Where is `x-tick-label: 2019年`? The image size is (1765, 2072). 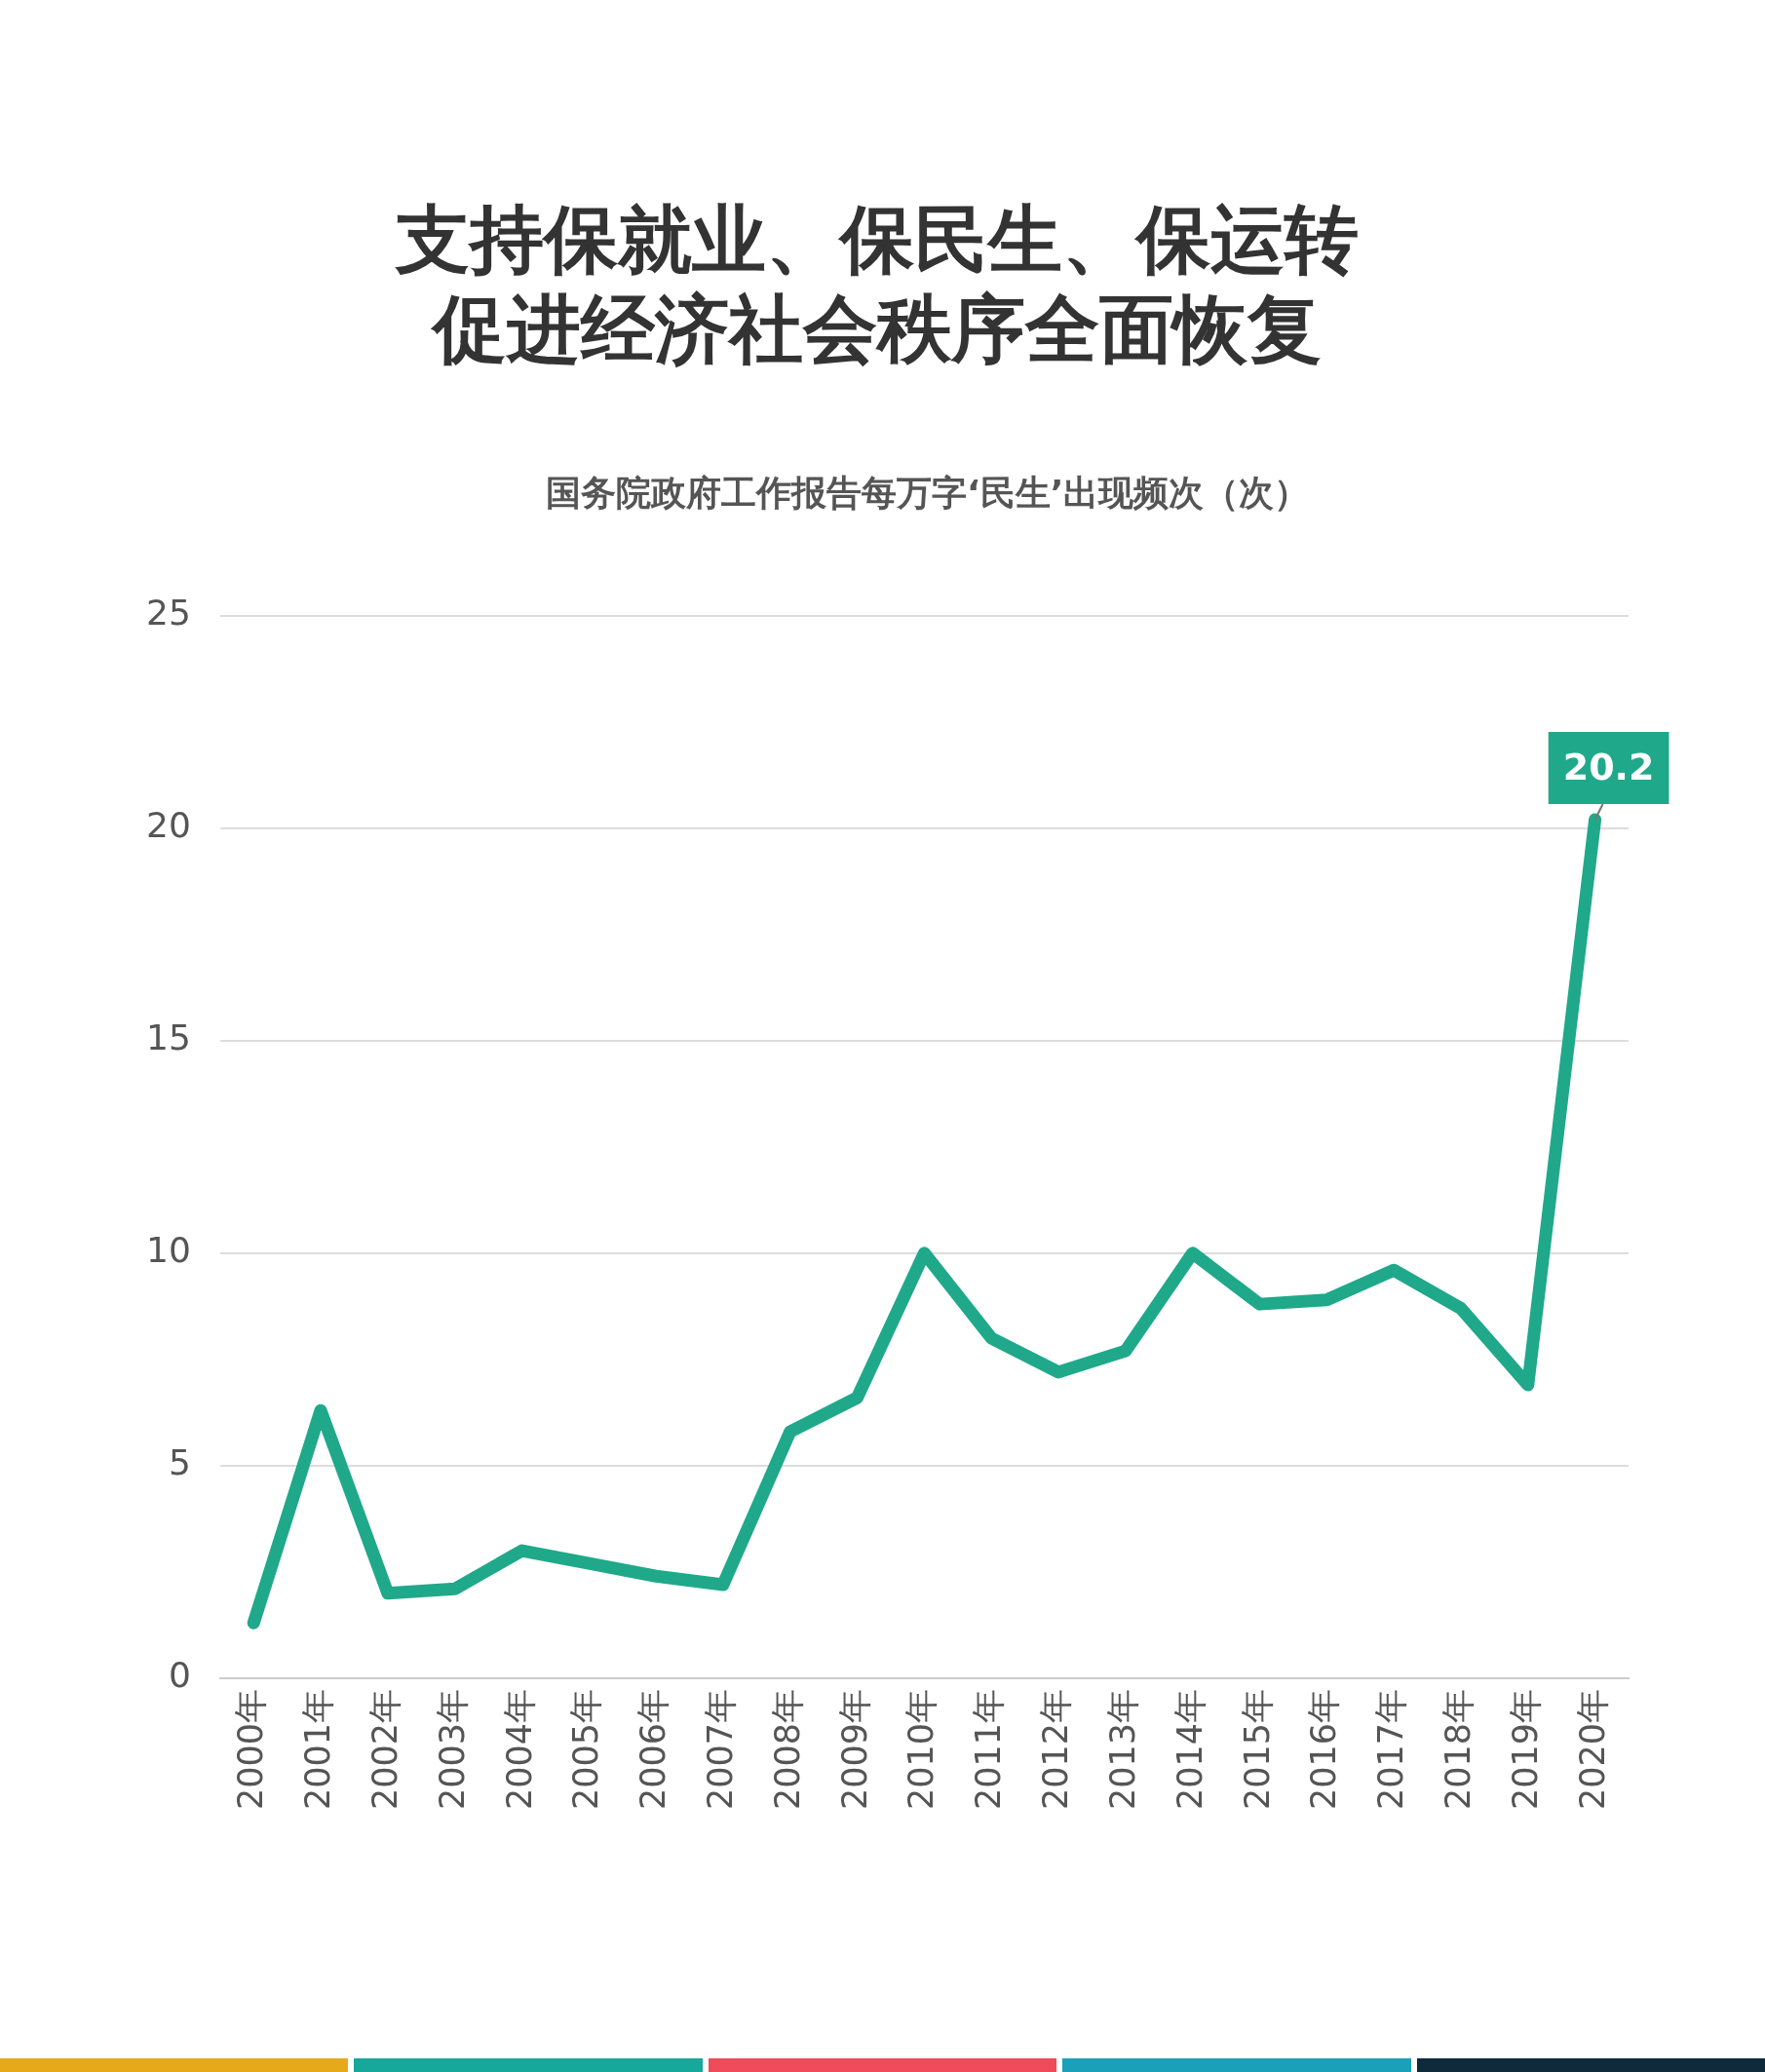 x-tick-label: 2019年 is located at coordinates (1525, 1749).